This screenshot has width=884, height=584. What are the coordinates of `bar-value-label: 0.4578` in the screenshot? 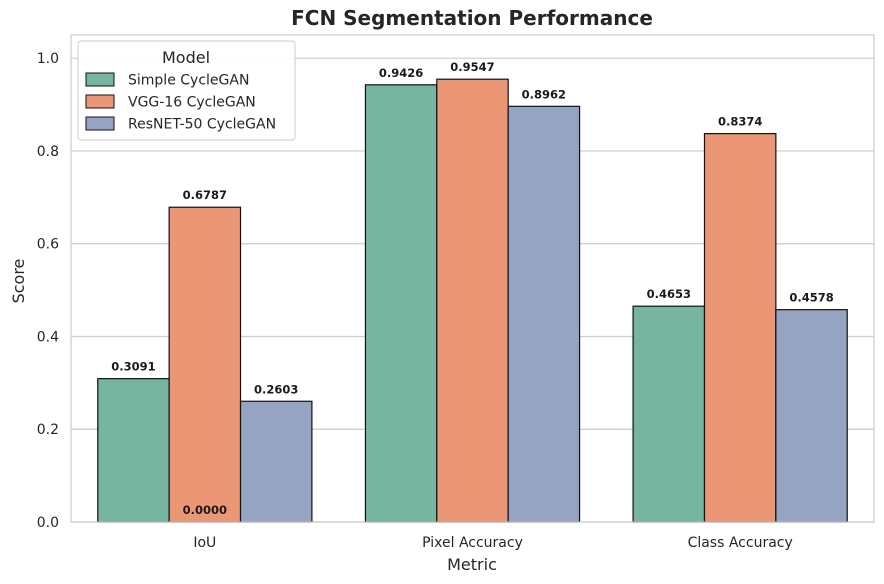 It's located at (811, 298).